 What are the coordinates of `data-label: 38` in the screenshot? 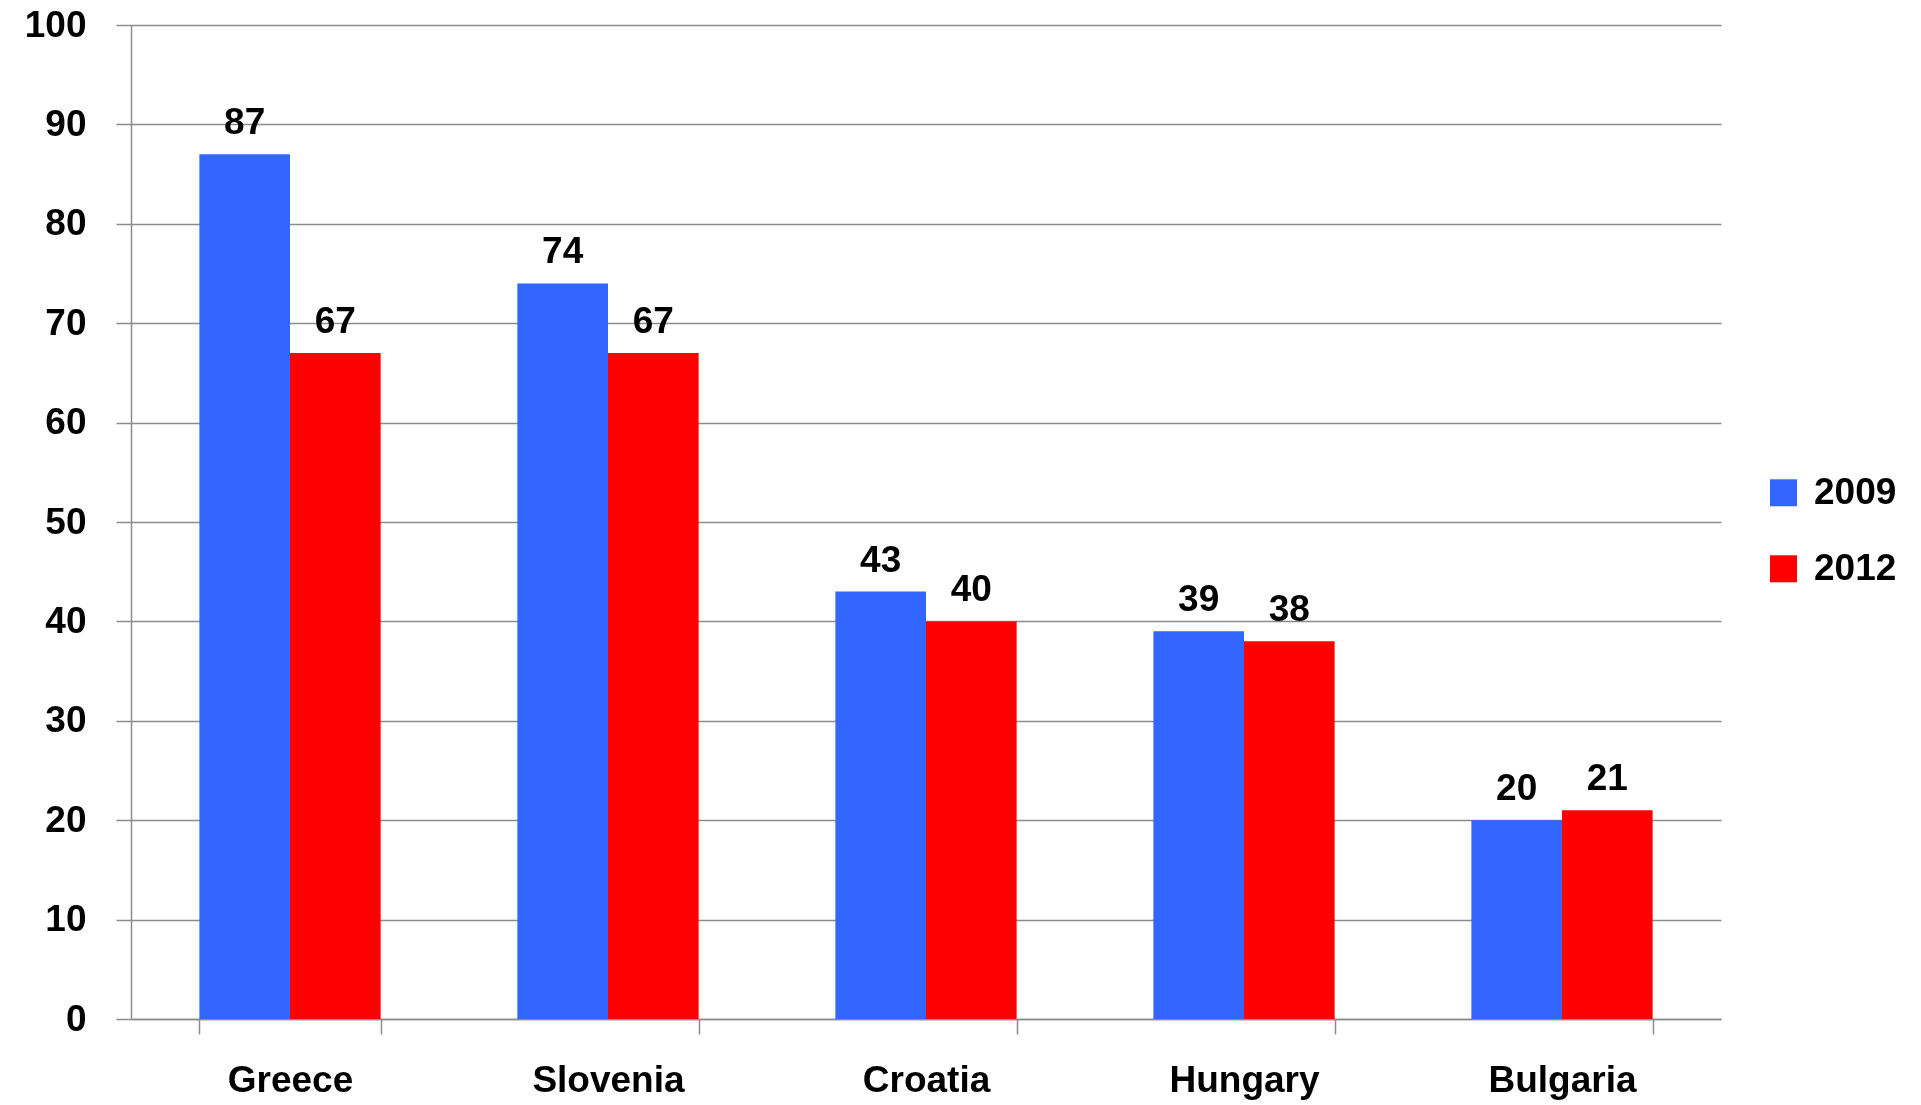 It's located at (1289, 609).